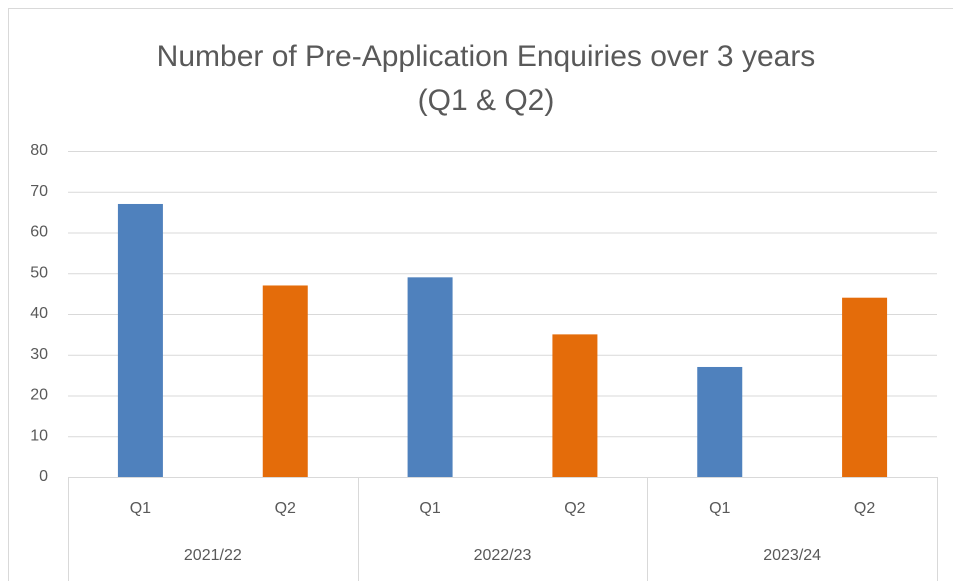  Describe the element at coordinates (486, 100) in the screenshot. I see `chart-title: (Q1 & Q2)` at that location.